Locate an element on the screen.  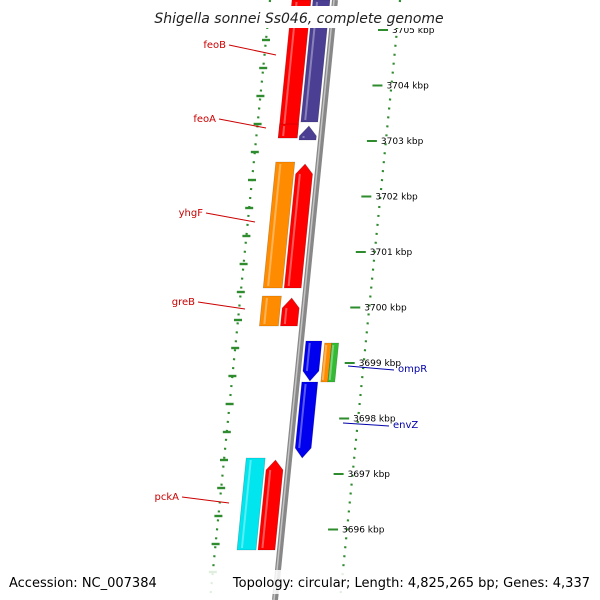
label-envZ: envZ is located at coordinates (380, 425).